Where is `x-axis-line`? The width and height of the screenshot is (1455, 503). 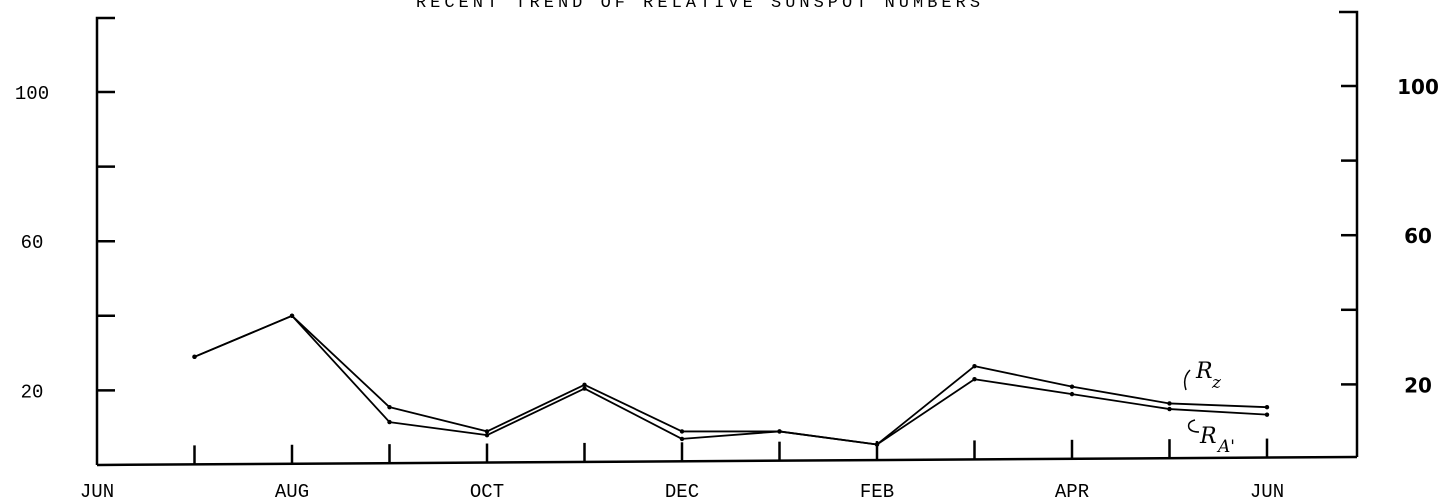 x-axis-line is located at coordinates (727, 461).